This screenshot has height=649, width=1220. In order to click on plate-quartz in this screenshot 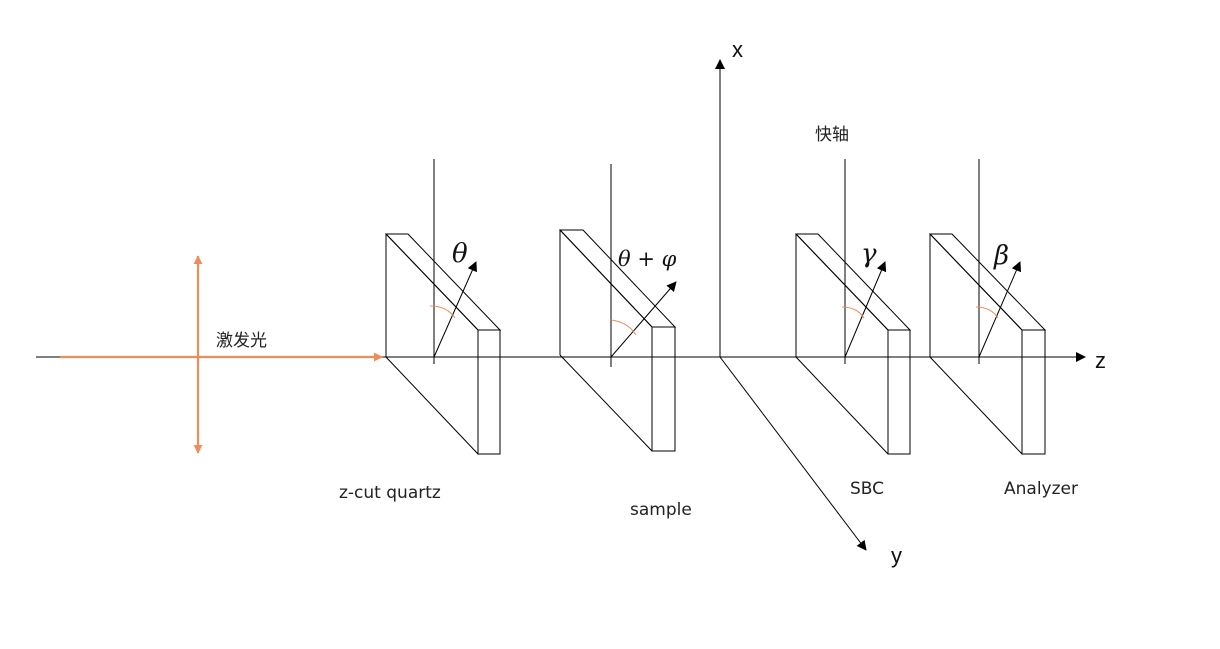, I will do `click(443, 307)`.